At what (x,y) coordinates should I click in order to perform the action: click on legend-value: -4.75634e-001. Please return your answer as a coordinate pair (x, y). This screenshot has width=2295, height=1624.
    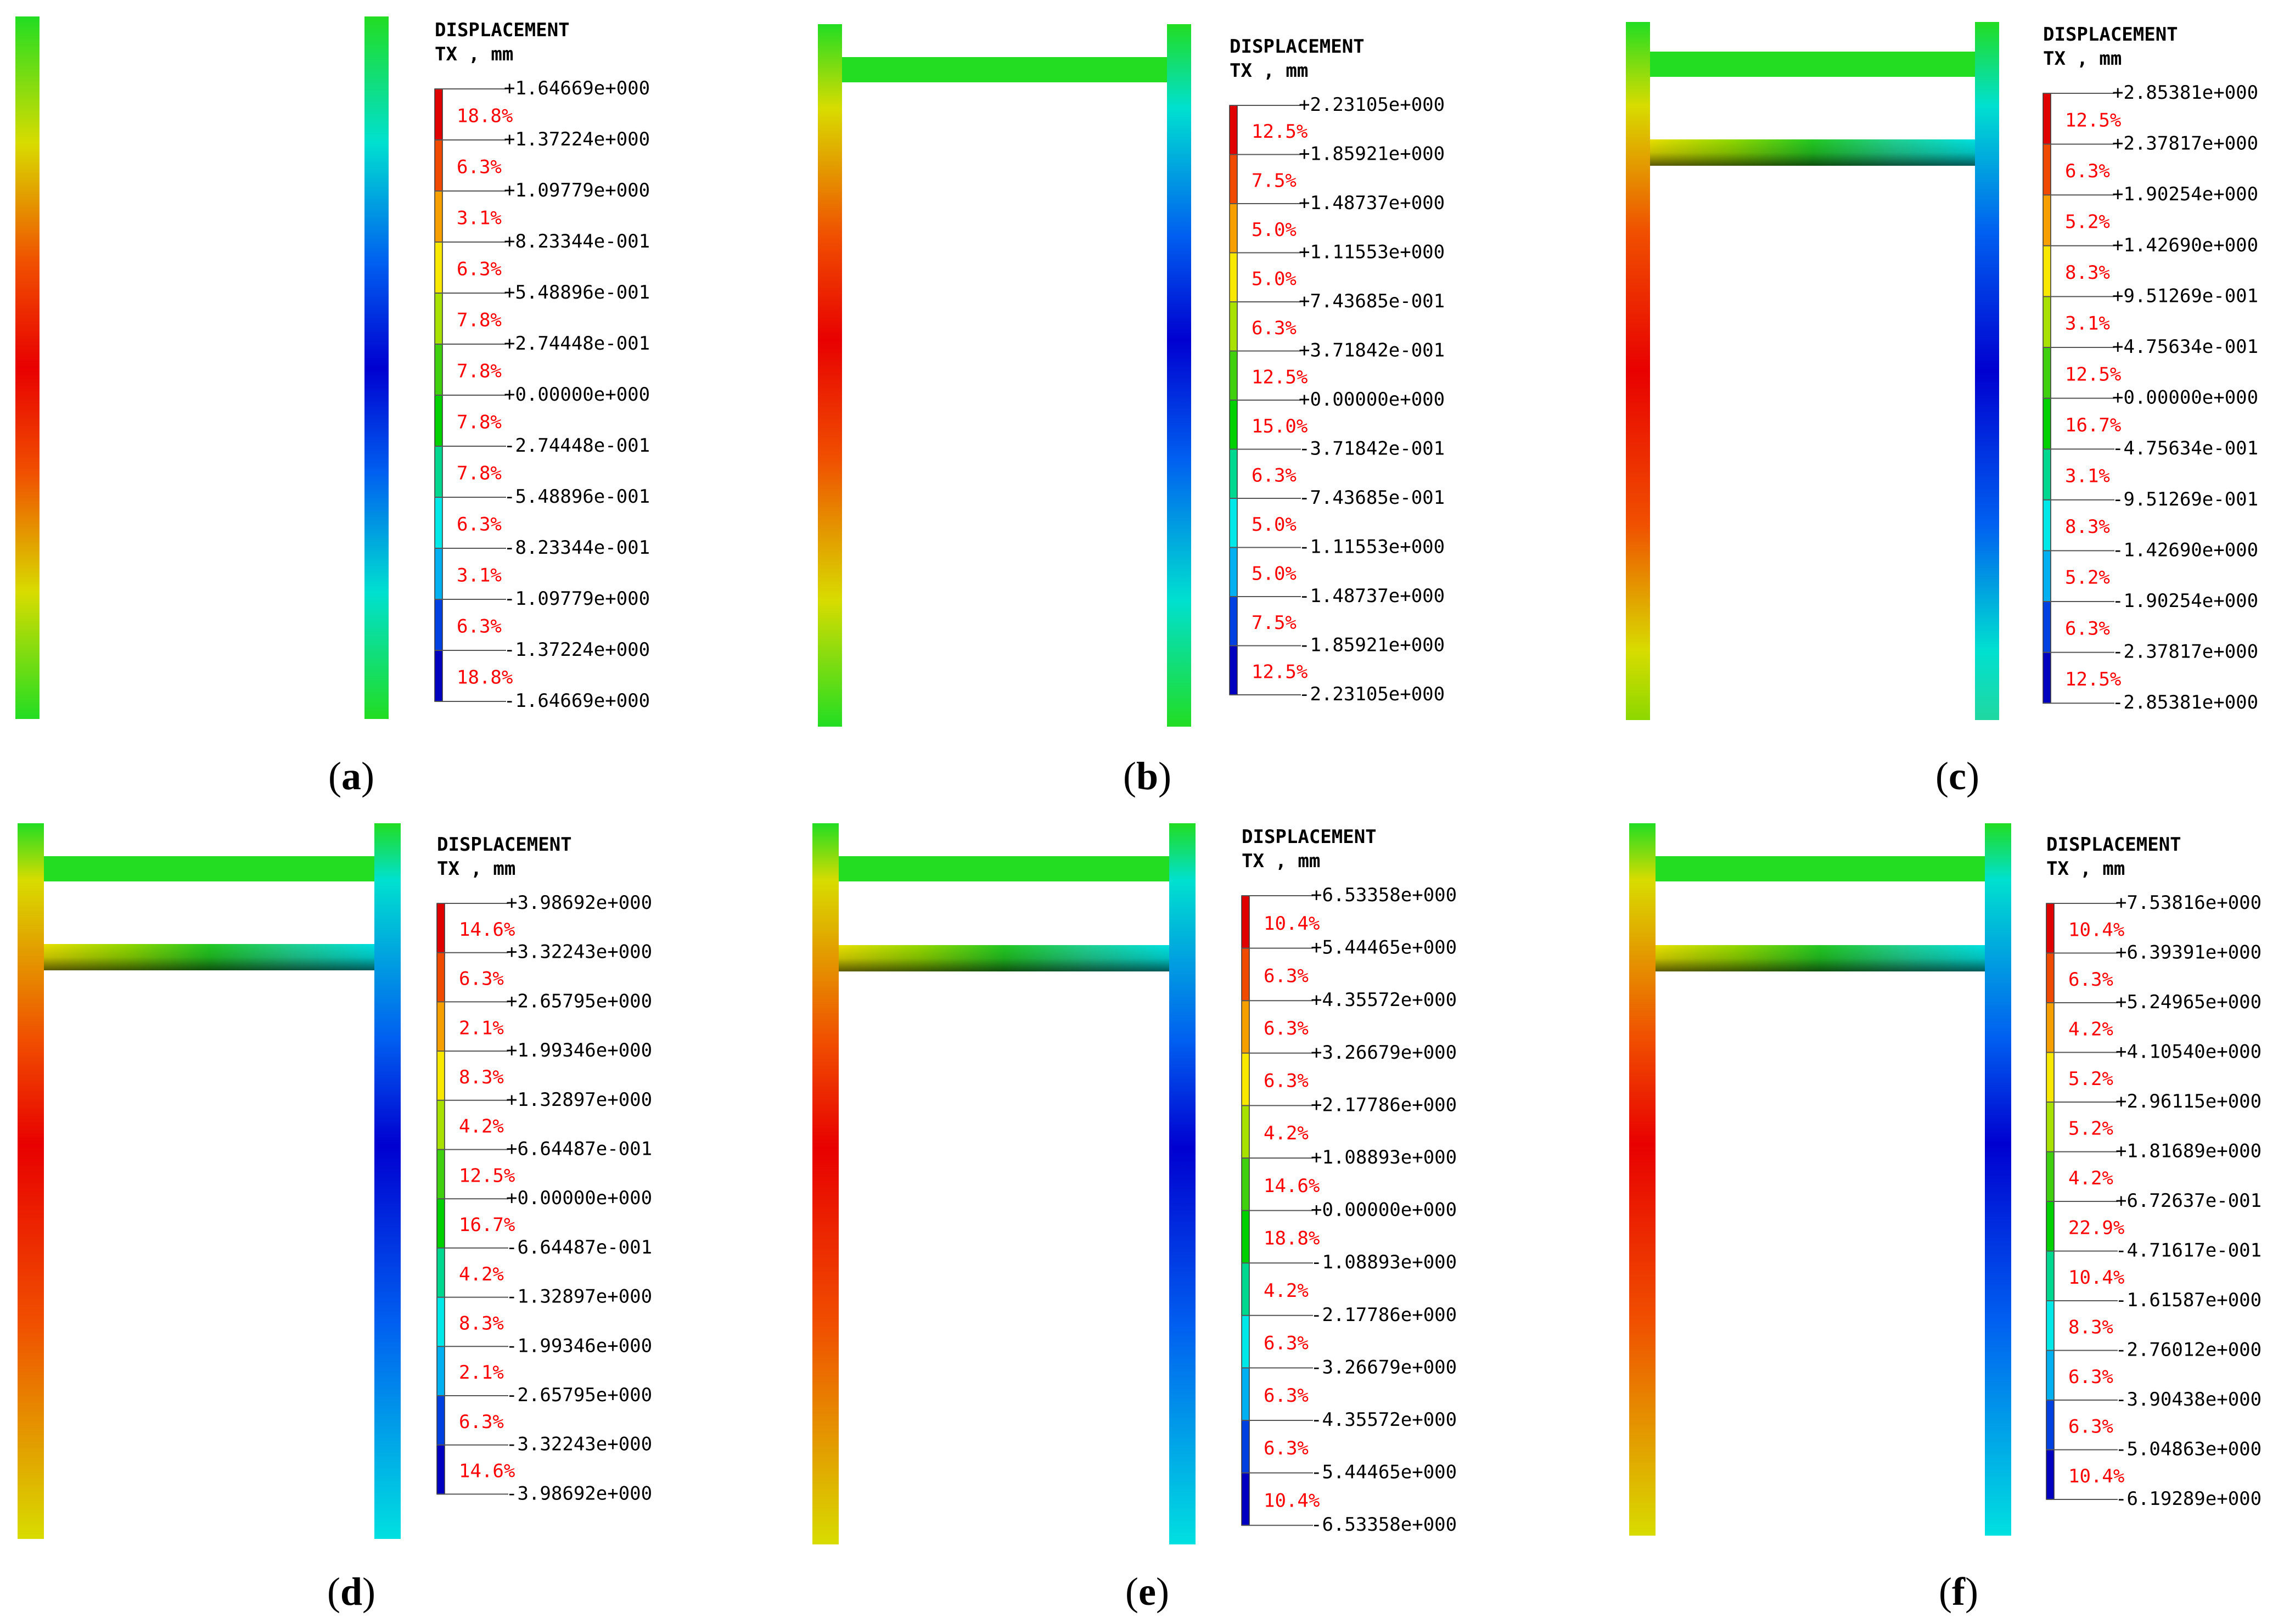
    Looking at the image, I should click on (2185, 448).